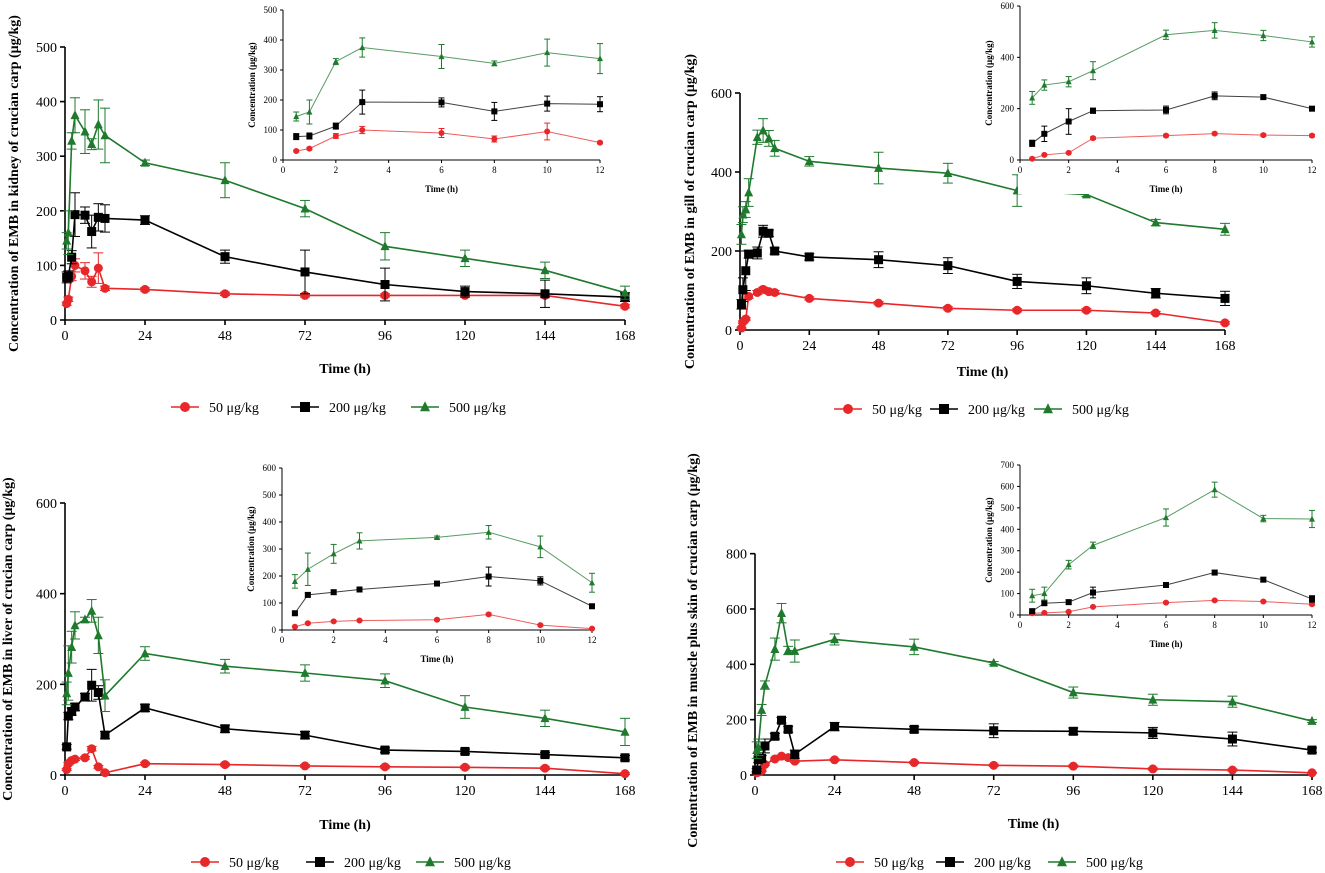 Image resolution: width=1325 pixels, height=873 pixels. Describe the element at coordinates (1214, 170) in the screenshot. I see `x-tick-label: 8` at that location.